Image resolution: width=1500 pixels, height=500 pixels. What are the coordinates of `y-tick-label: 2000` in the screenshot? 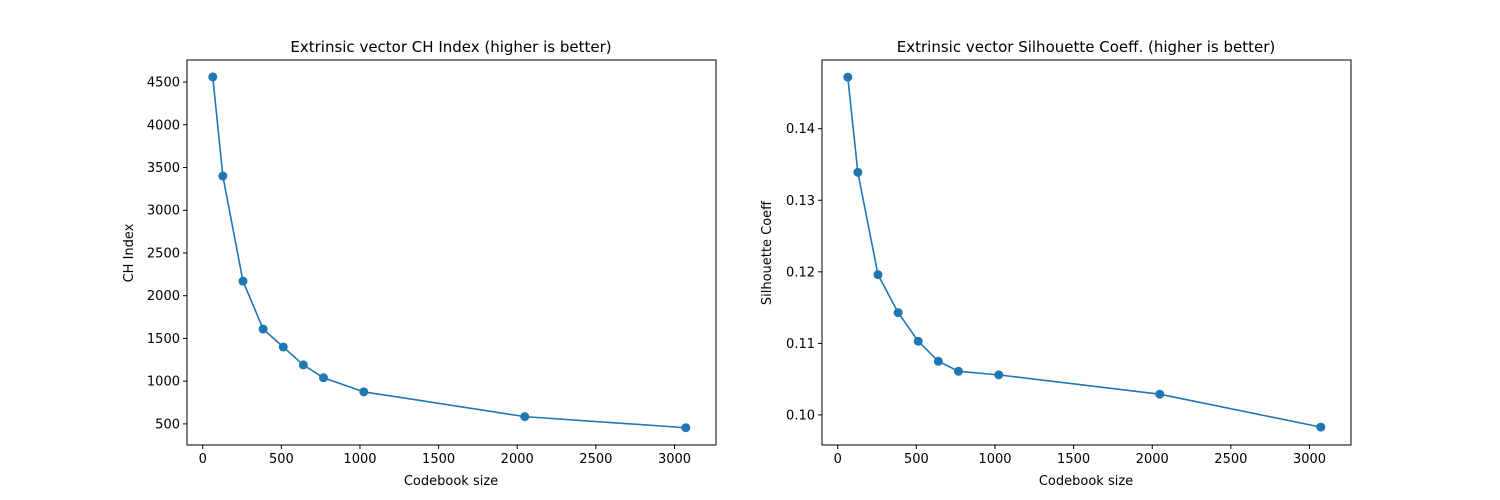 It's located at (163, 296).